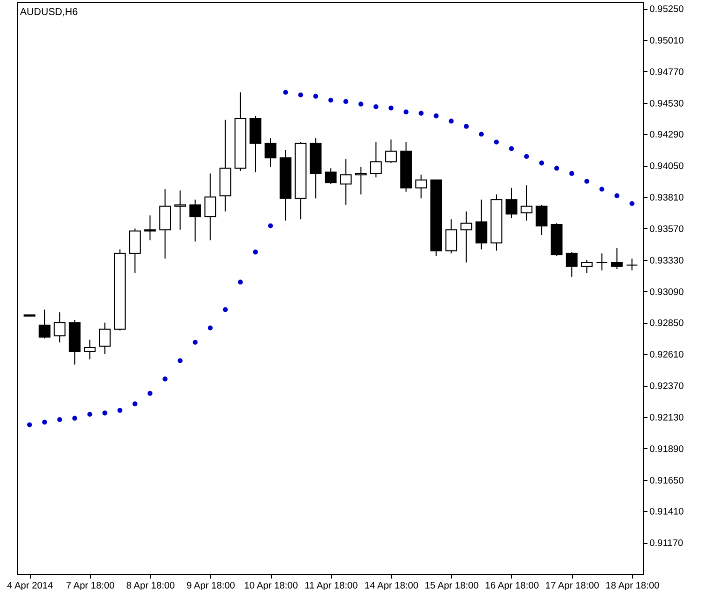  I want to click on y-tick-label: 0.92610, so click(667, 355).